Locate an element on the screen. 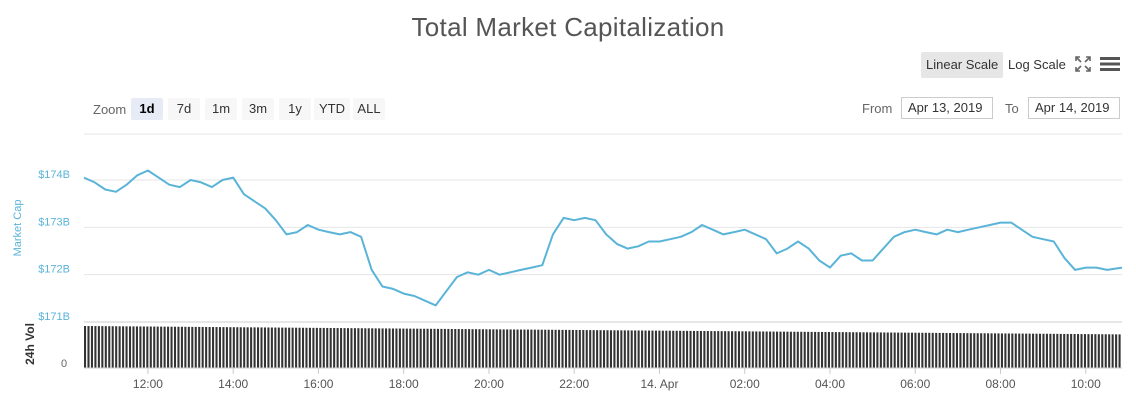  zoom-ytd-button: YTD is located at coordinates (332, 109).